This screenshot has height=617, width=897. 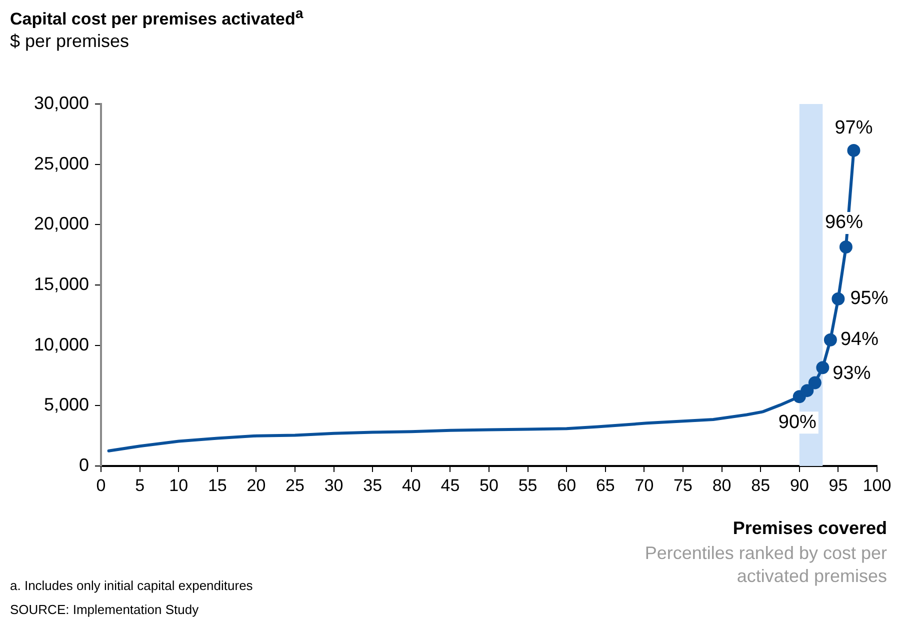 What do you see at coordinates (105, 609) in the screenshot?
I see `source-note: SOURCE: Implementation Study` at bounding box center [105, 609].